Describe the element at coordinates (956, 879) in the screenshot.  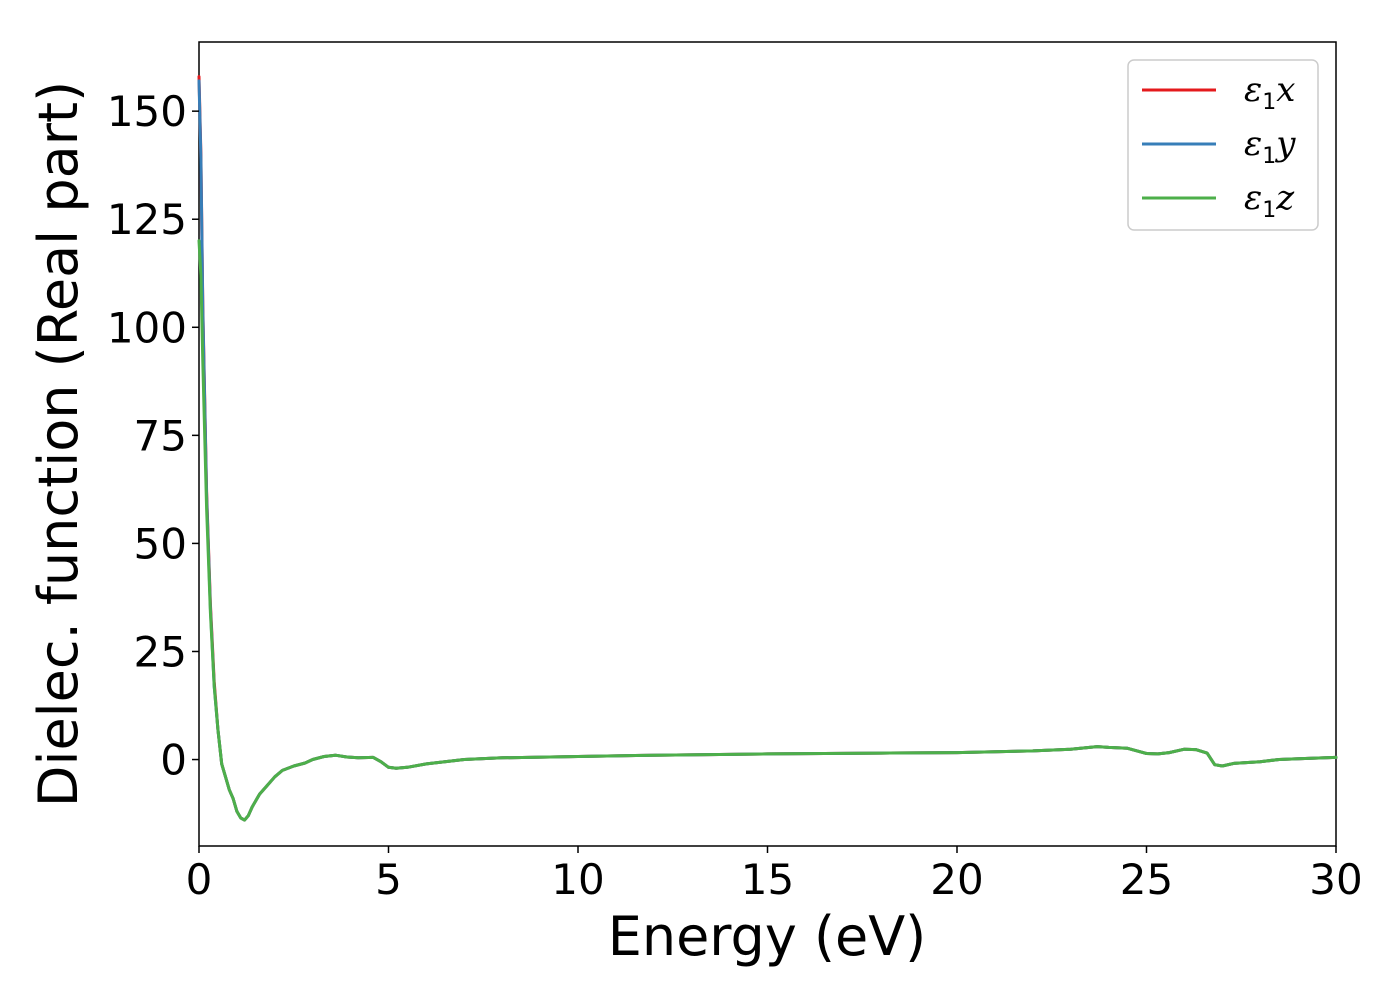
I see `x-tick-label: 20` at that location.